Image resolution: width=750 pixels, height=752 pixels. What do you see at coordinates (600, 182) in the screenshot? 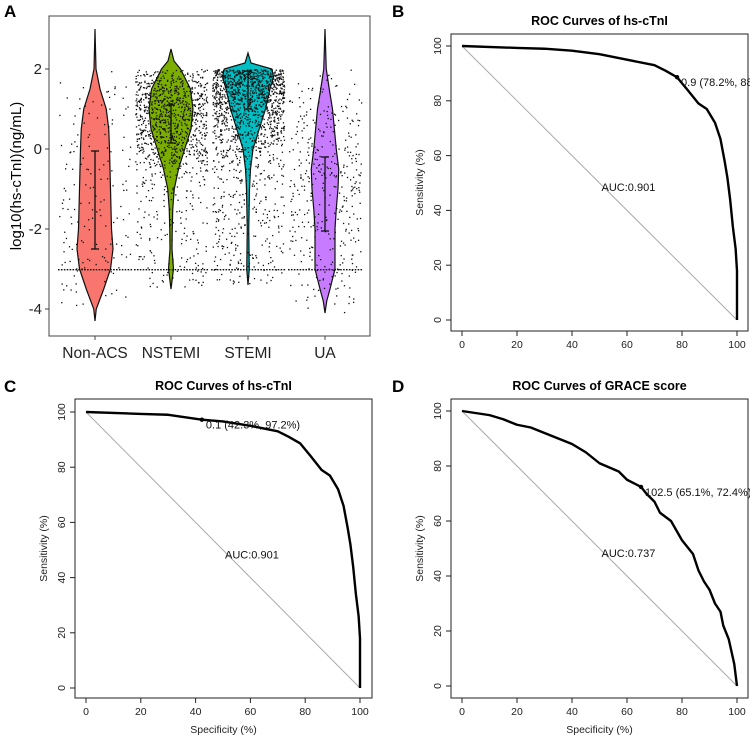
I see `roc-curve` at bounding box center [600, 182].